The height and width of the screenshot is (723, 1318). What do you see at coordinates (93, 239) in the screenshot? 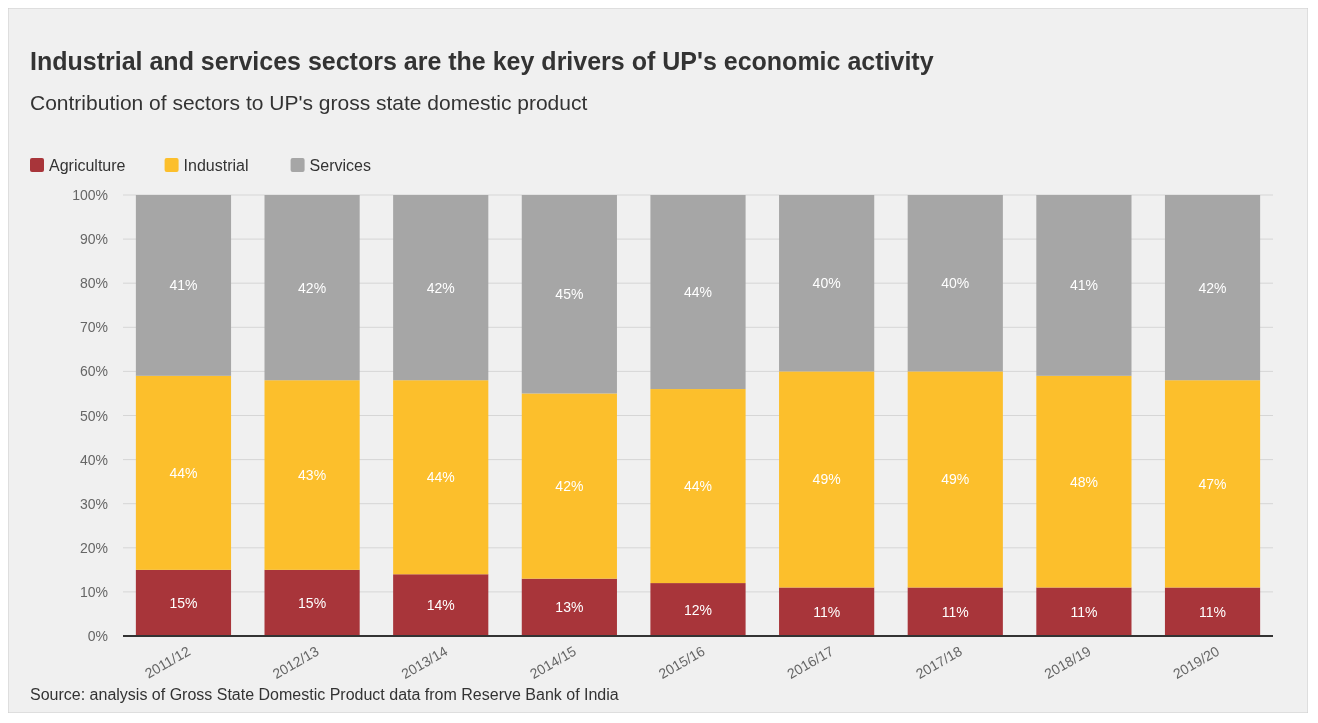
I see `y-tick-label: 90%` at bounding box center [93, 239].